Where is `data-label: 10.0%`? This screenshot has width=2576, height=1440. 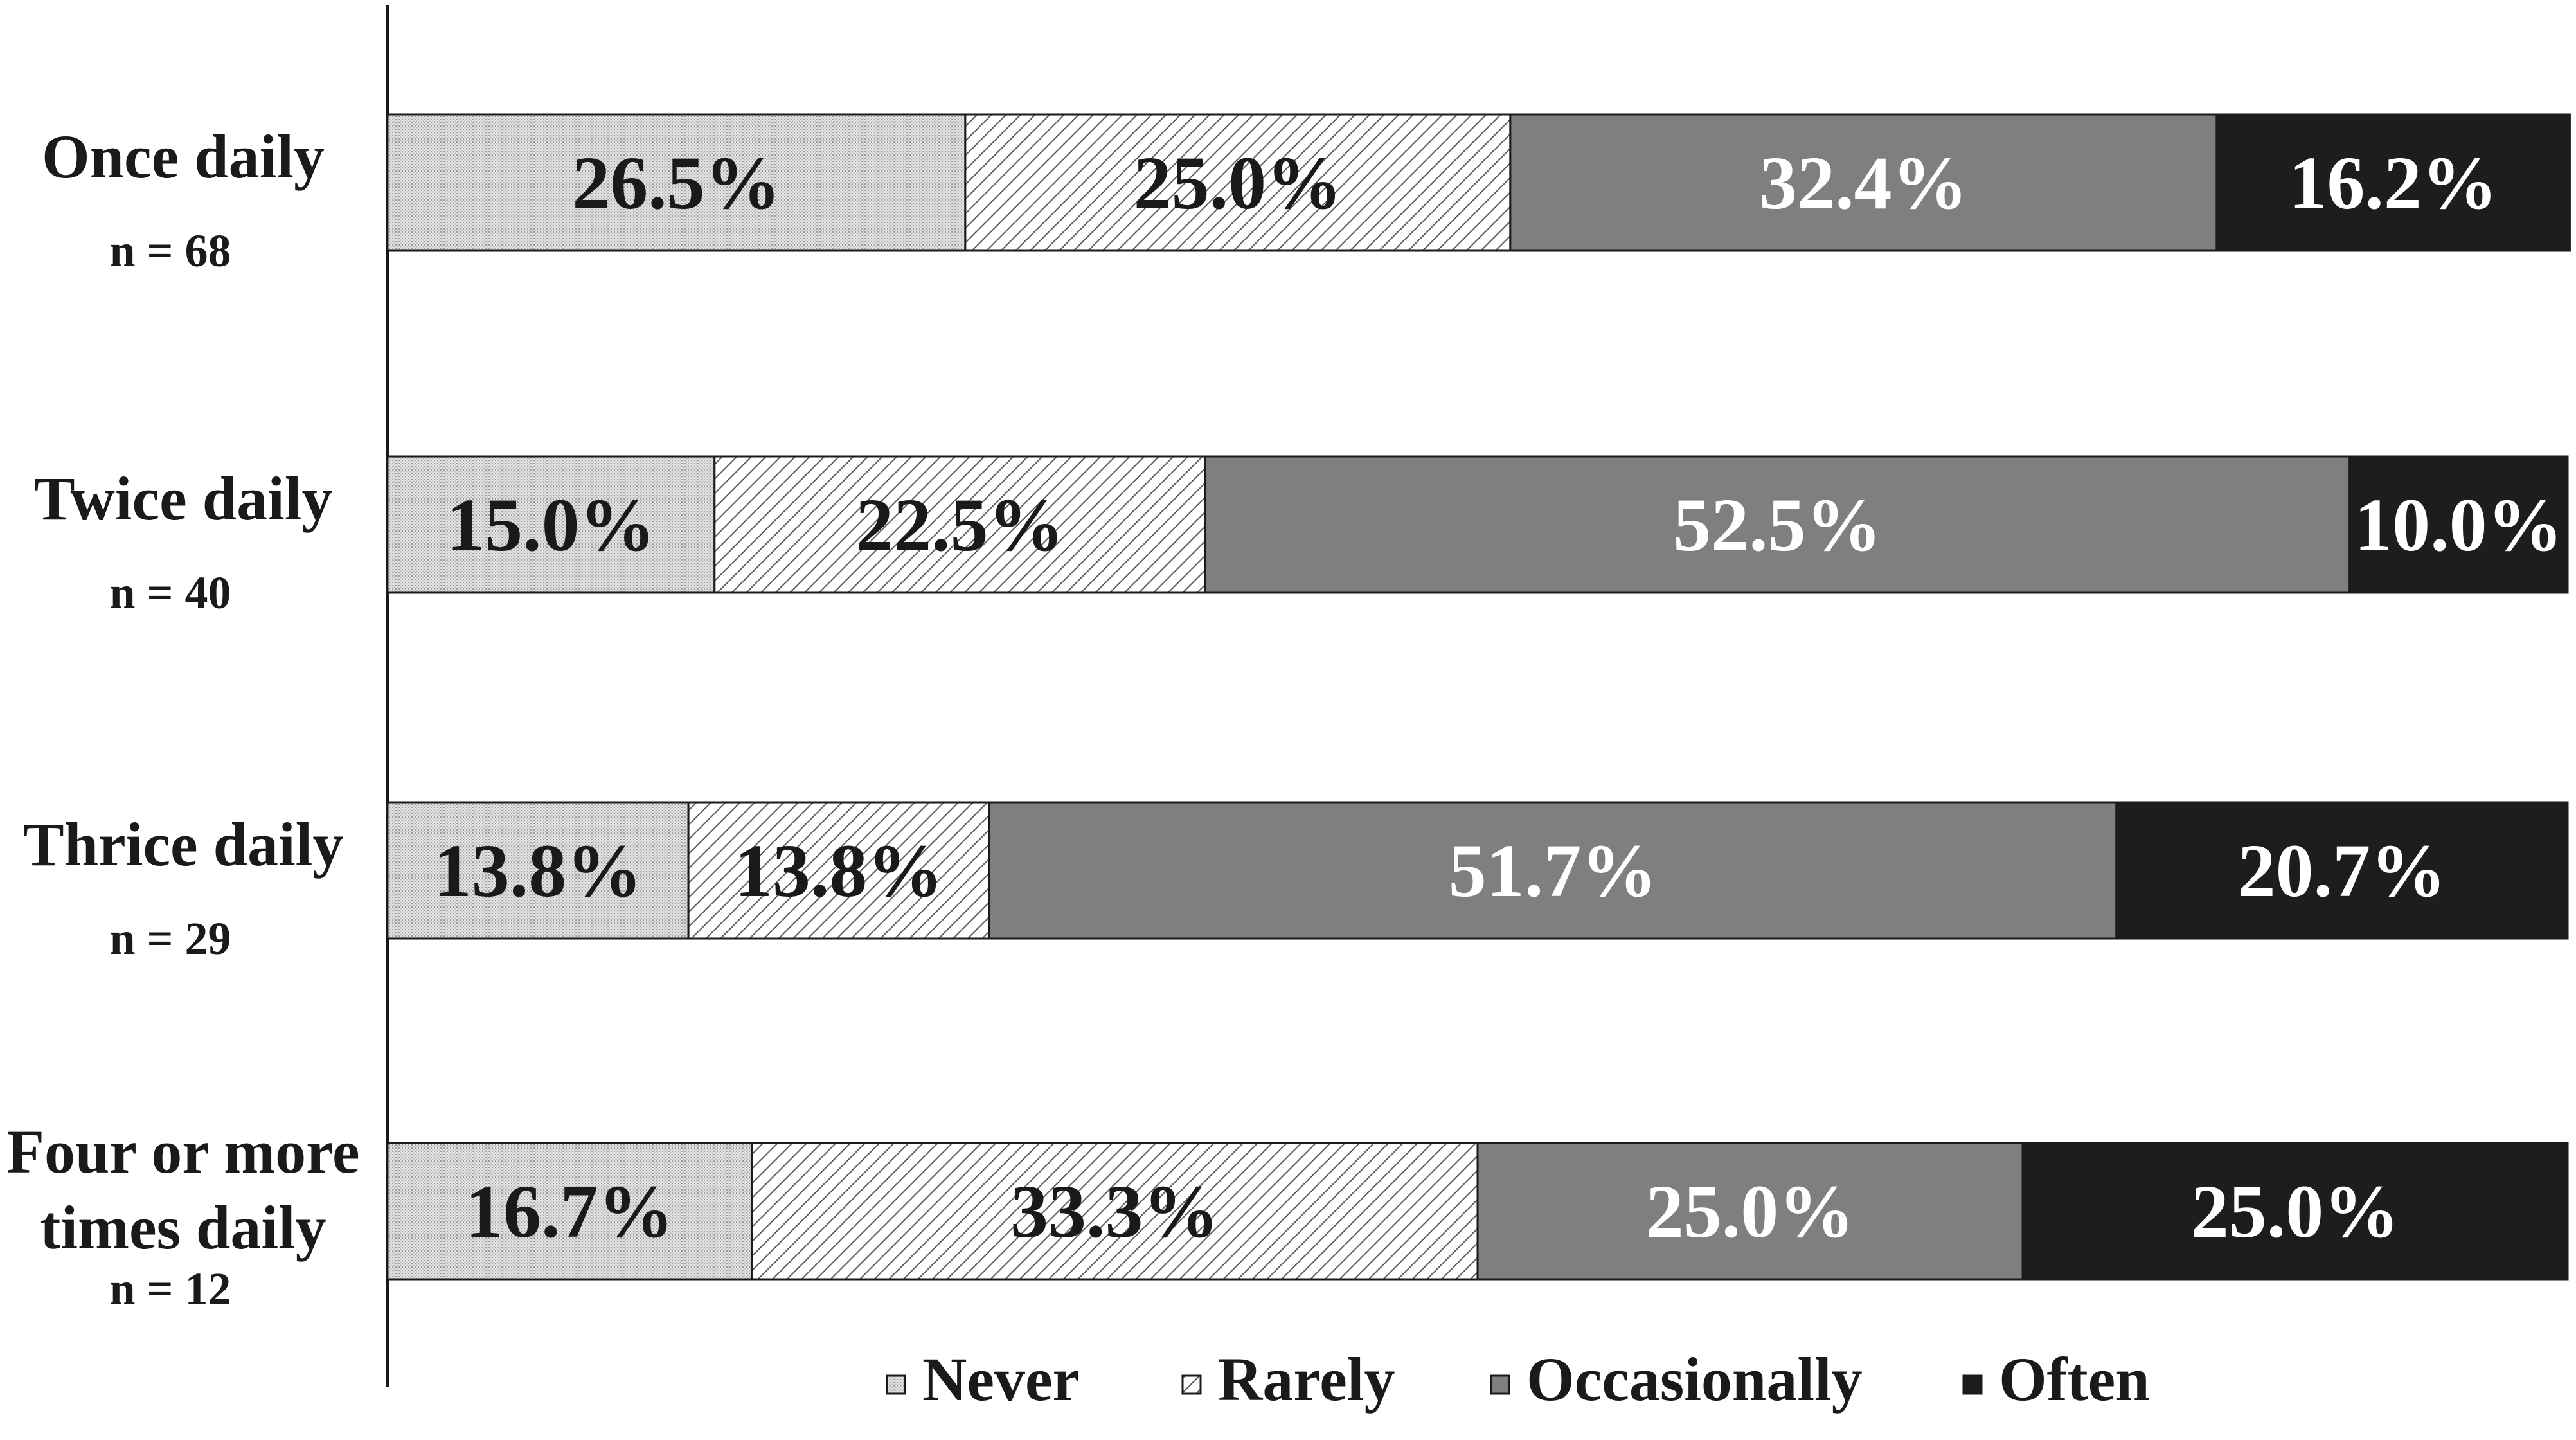
data-label: 10.0% is located at coordinates (2458, 525).